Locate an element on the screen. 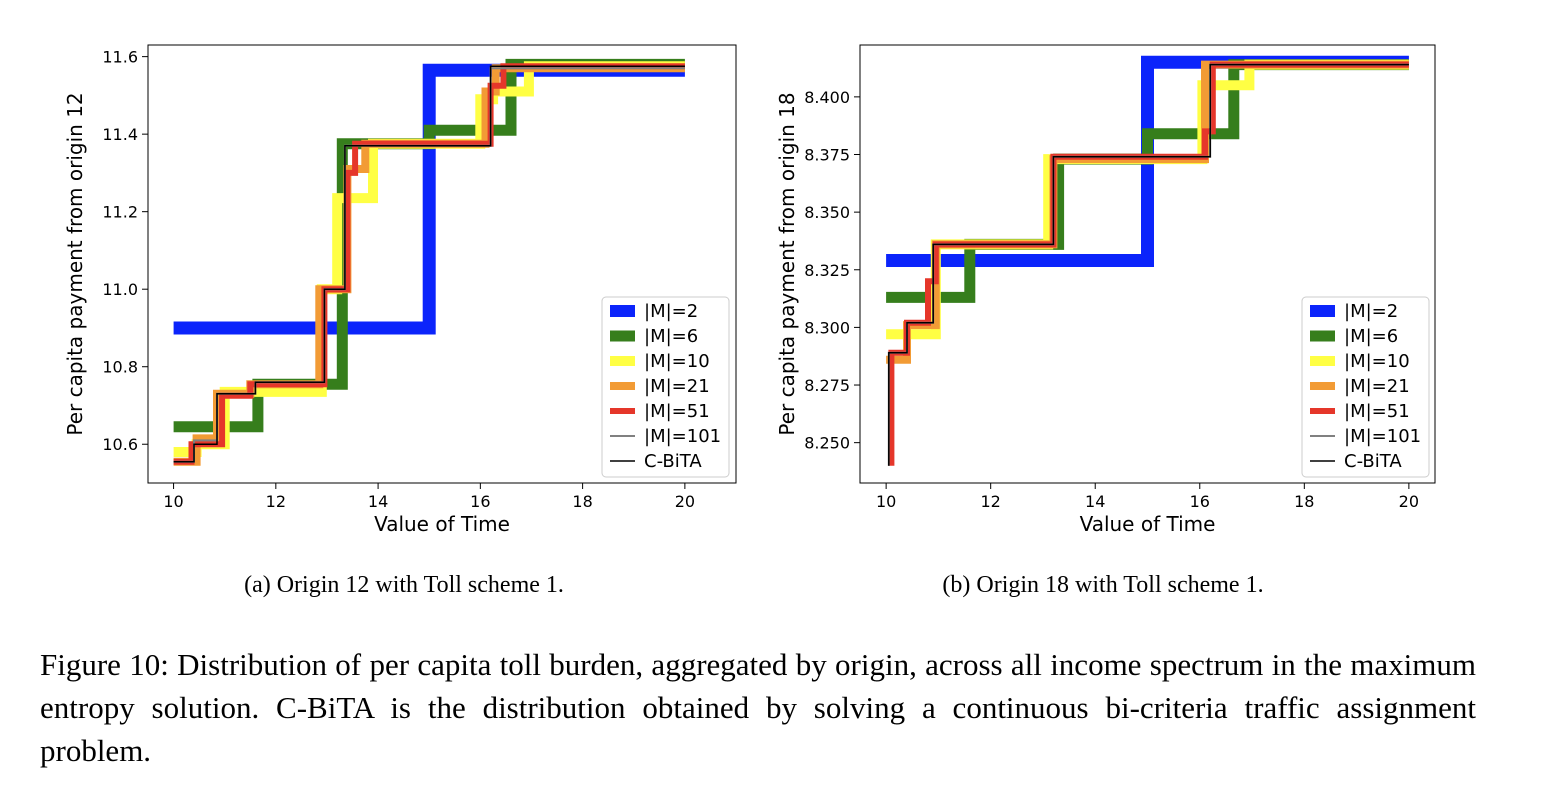 The height and width of the screenshot is (804, 1542). y-axis-label: Per capita payment from origin 18 is located at coordinates (787, 263).